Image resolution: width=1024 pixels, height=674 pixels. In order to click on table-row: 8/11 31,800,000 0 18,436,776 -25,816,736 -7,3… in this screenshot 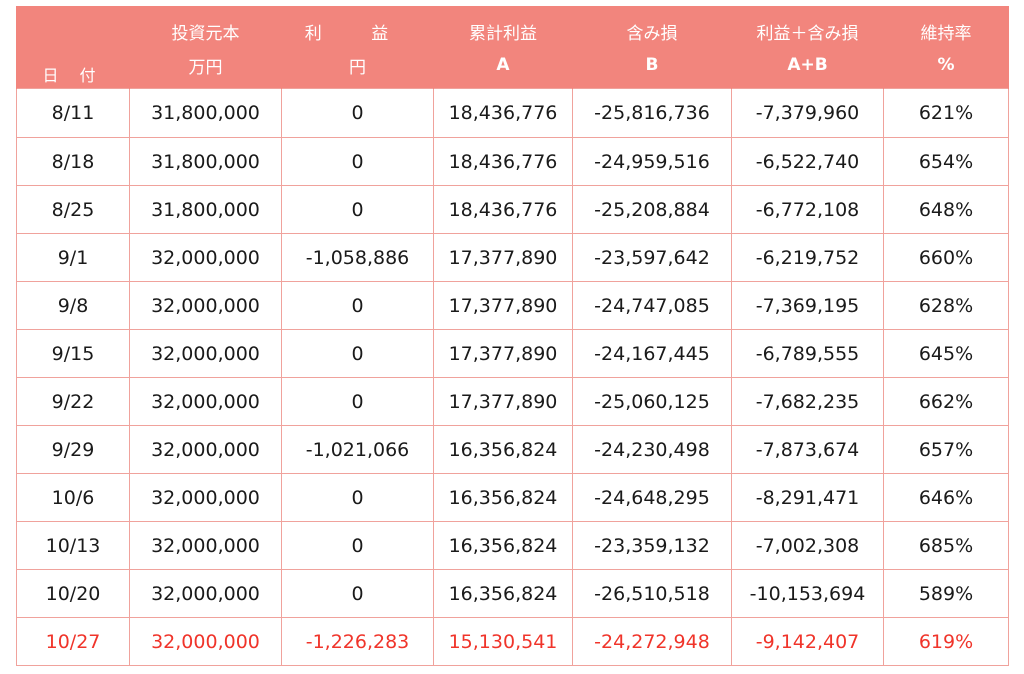, I will do `click(512, 113)`.